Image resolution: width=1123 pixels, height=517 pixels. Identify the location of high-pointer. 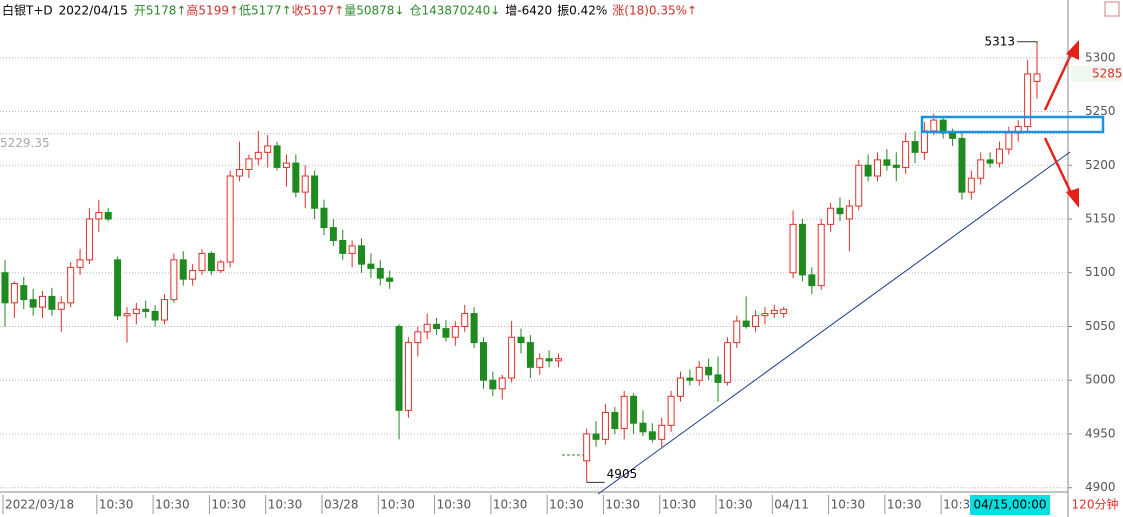
(1027, 42).